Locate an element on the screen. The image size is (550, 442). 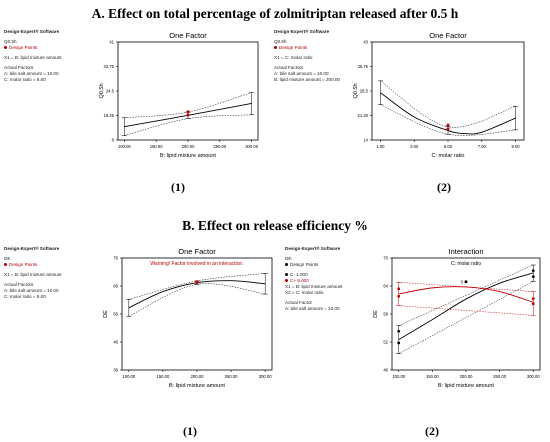
legend-series-2-label: C+ 9.000 is located at coordinates (299, 280).